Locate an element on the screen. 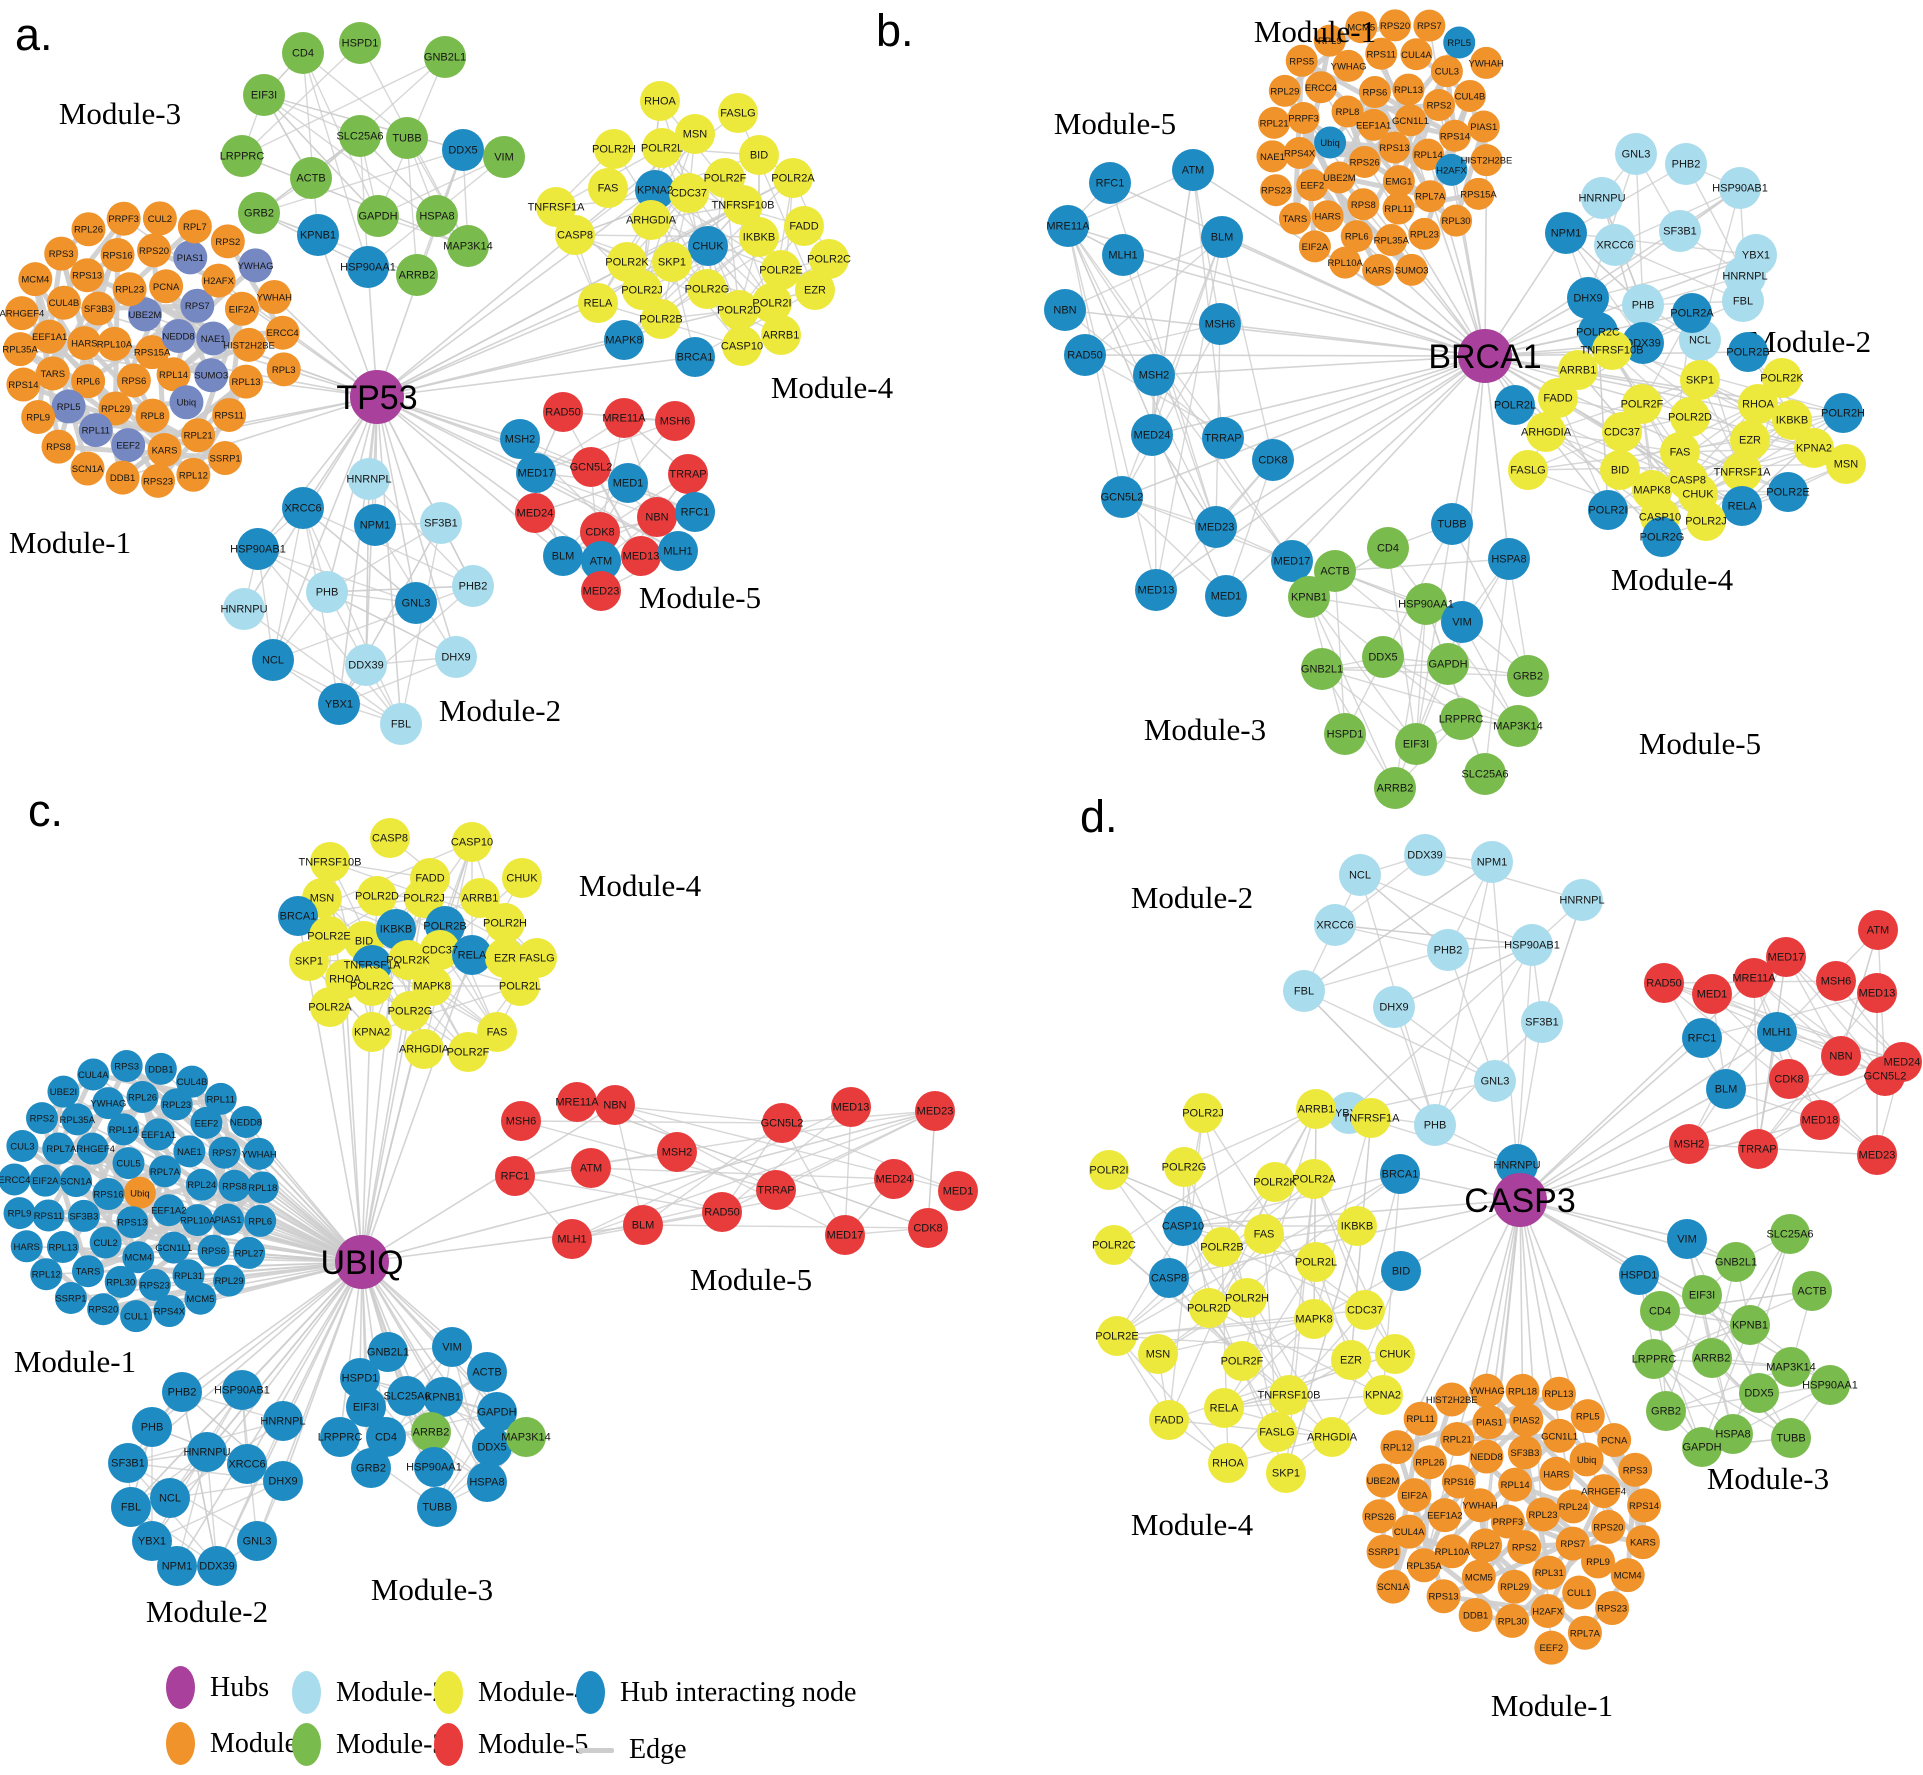  node-EEF2 is located at coordinates (206, 1122).